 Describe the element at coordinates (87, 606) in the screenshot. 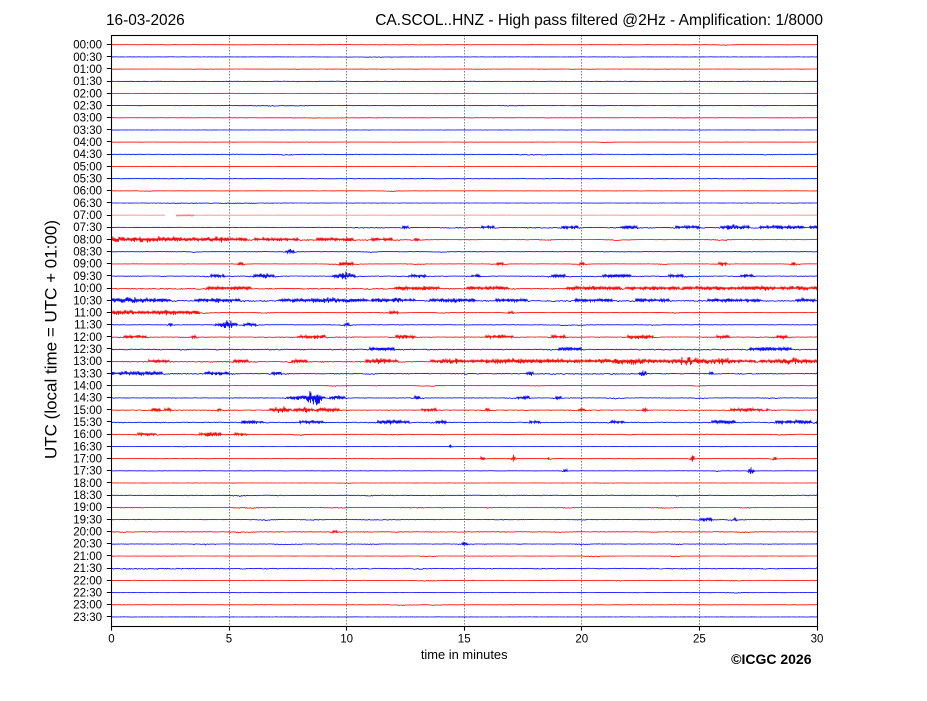

I see `svg-text: 23:00` at that location.